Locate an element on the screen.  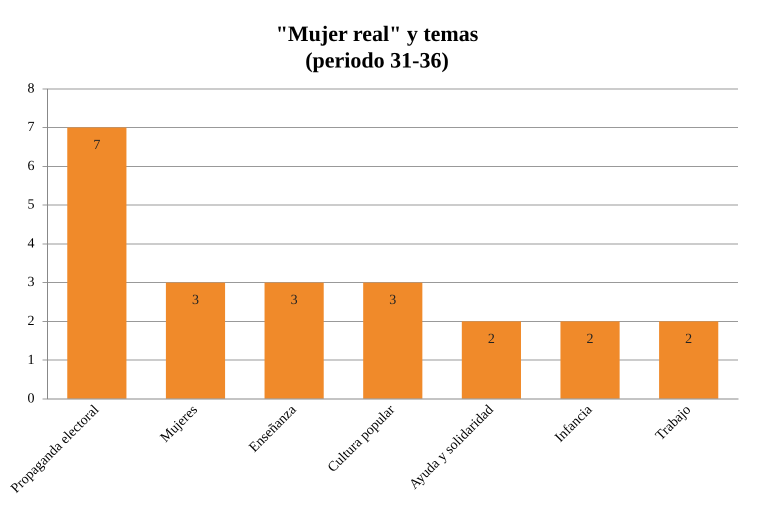
y-tick-label: 2 is located at coordinates (31, 321).